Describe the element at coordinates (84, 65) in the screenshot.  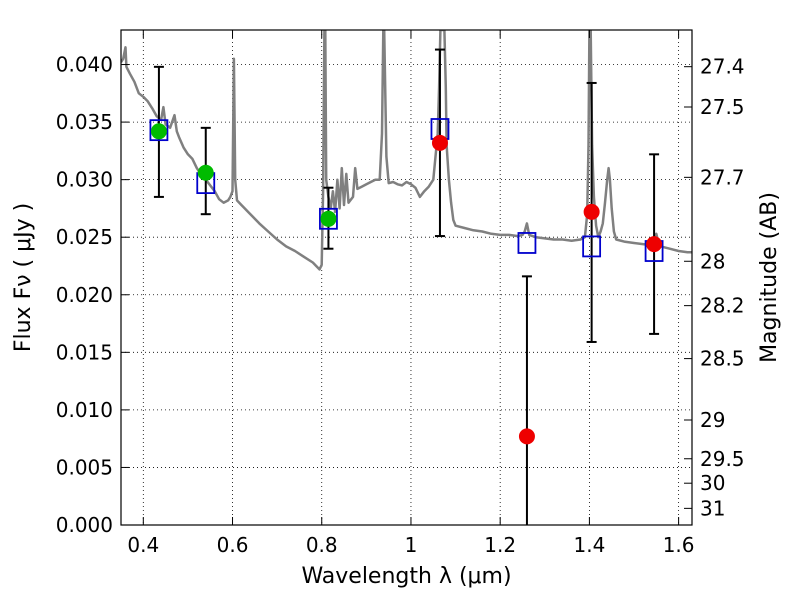
I see `y-tick-label: 0.040` at that location.